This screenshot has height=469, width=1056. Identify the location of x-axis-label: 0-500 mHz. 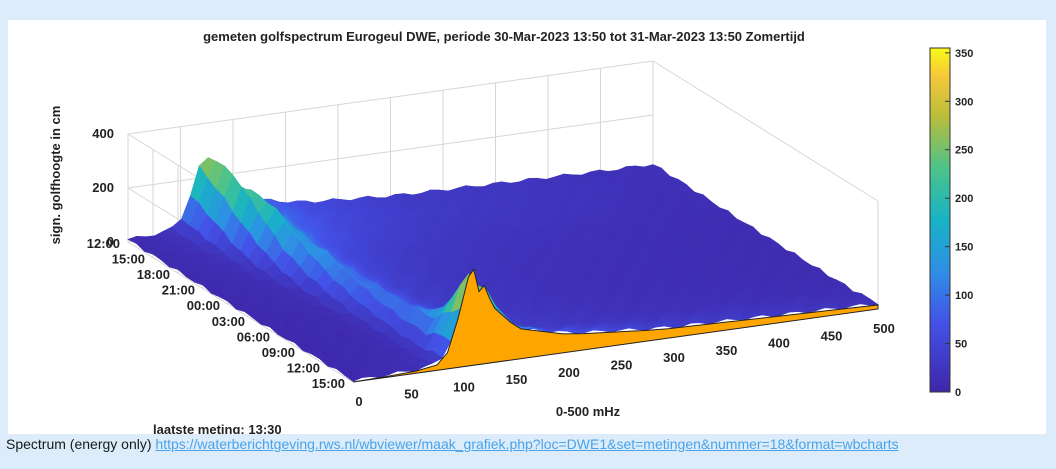
(588, 411).